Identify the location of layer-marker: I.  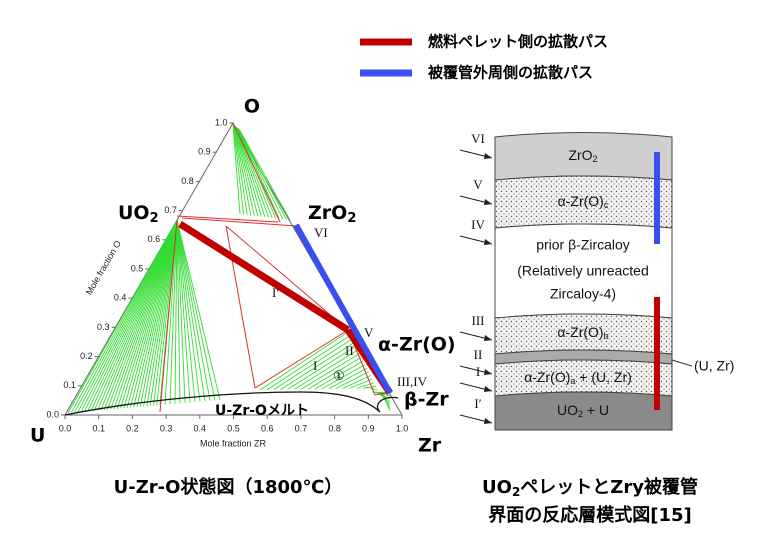
(478, 371).